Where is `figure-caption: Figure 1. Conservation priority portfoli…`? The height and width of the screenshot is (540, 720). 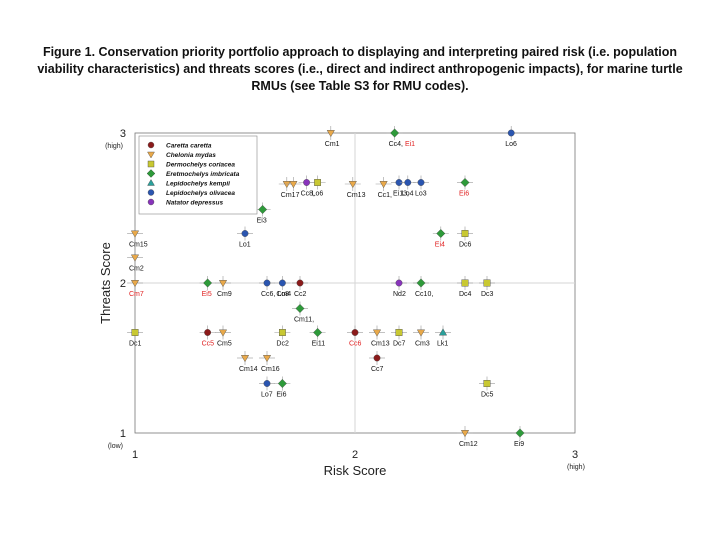
figure-caption: Figure 1. Conservation priority portfoli… is located at coordinates (360, 69).